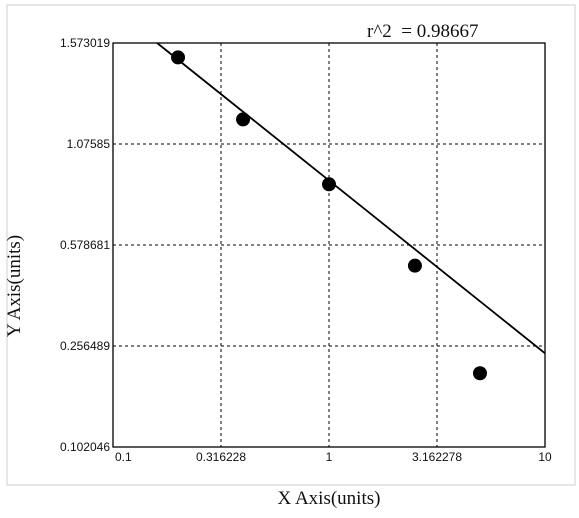 This screenshot has width=579, height=518. I want to click on x-tick-label: 3.162278, so click(437, 457).